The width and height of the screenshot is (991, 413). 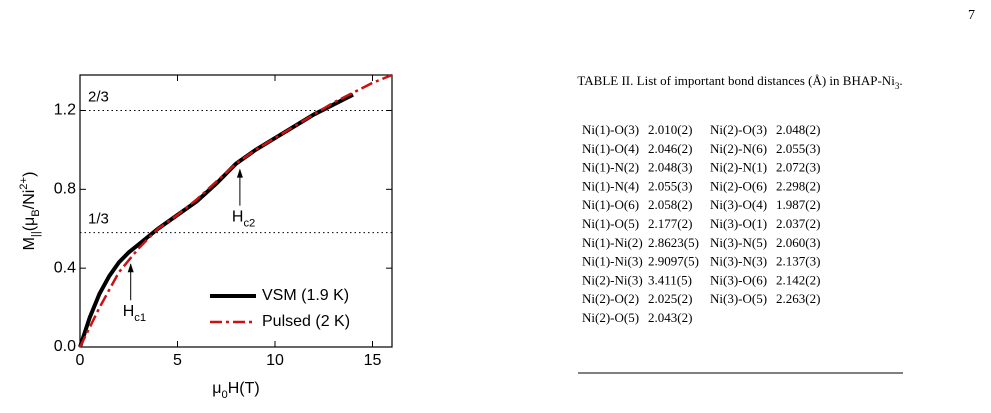 I want to click on text-part: ), so click(x=29, y=174).